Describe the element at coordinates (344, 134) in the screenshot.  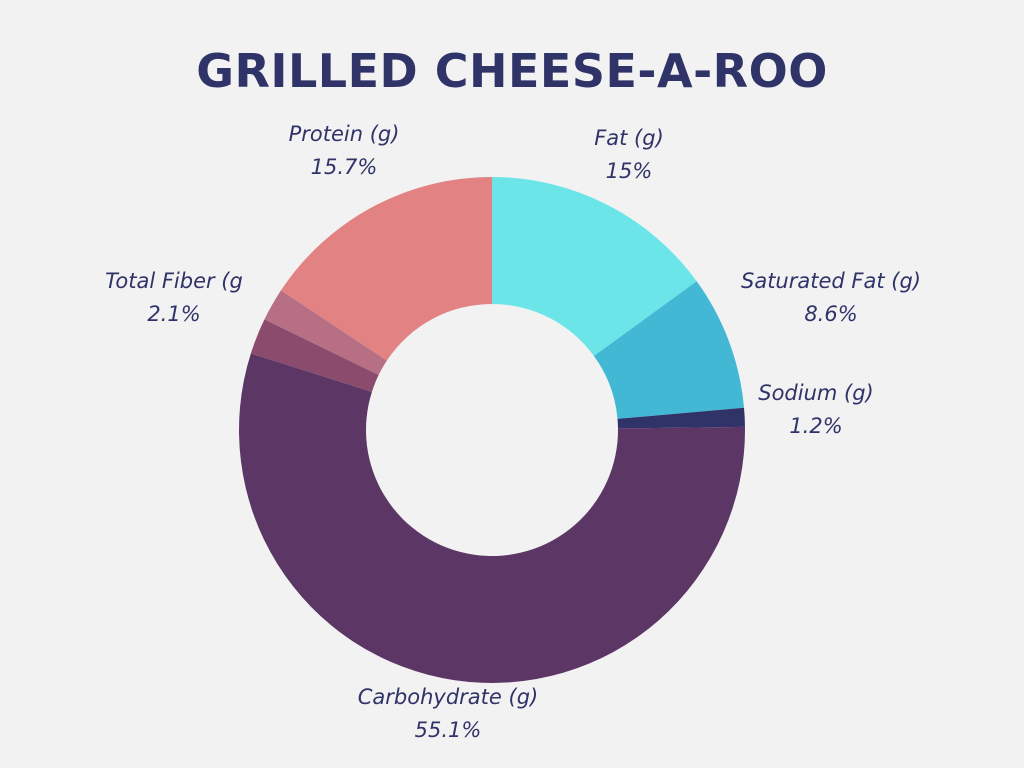
I see `slice-label-protein-g: Protein (g)` at that location.